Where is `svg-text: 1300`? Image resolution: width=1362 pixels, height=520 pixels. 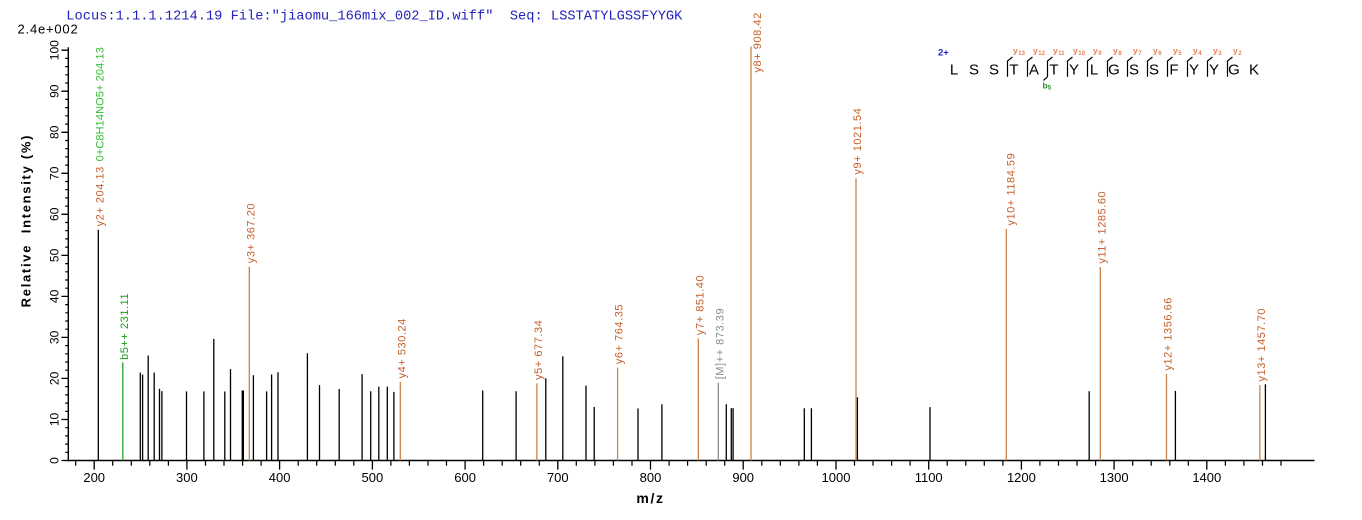
svg-text: 1300 is located at coordinates (1114, 477).